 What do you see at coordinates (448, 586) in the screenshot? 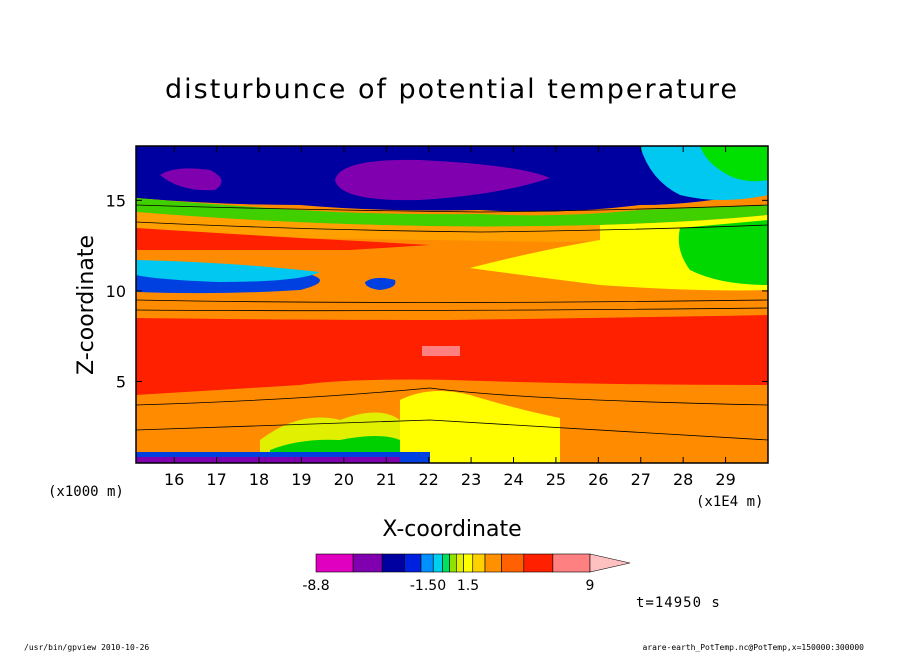
I see `colorbar-labels: -8.8 -1.50 1.5 9` at bounding box center [448, 586].